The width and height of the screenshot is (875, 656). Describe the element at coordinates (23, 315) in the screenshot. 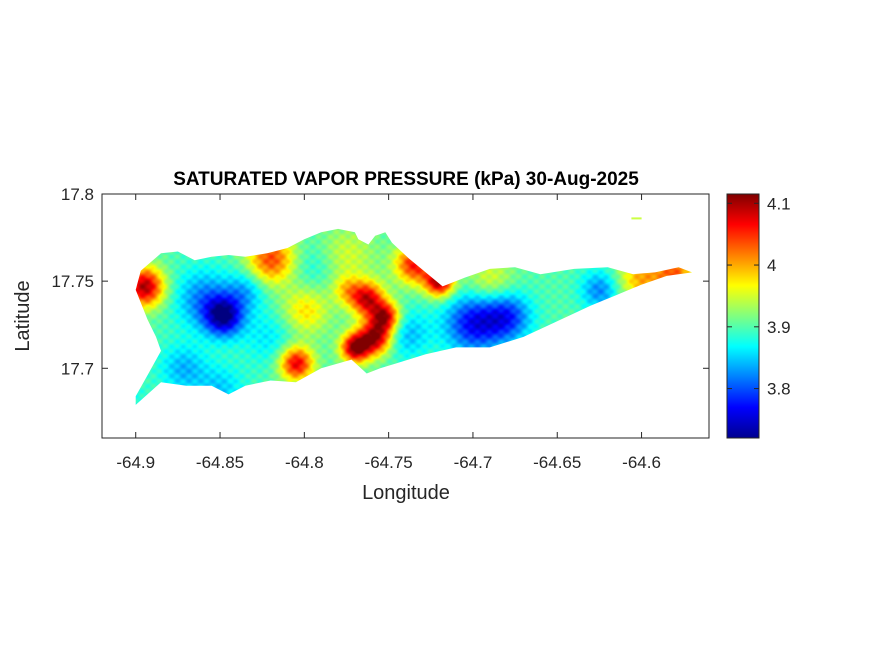

I see `y-axis-label: Latitude` at that location.